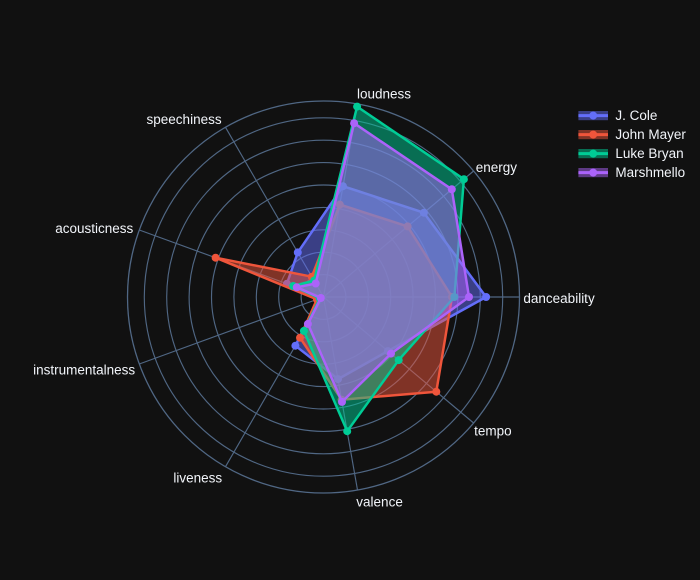 The width and height of the screenshot is (700, 580). I want to click on svg-text: John Mayer, so click(650, 134).